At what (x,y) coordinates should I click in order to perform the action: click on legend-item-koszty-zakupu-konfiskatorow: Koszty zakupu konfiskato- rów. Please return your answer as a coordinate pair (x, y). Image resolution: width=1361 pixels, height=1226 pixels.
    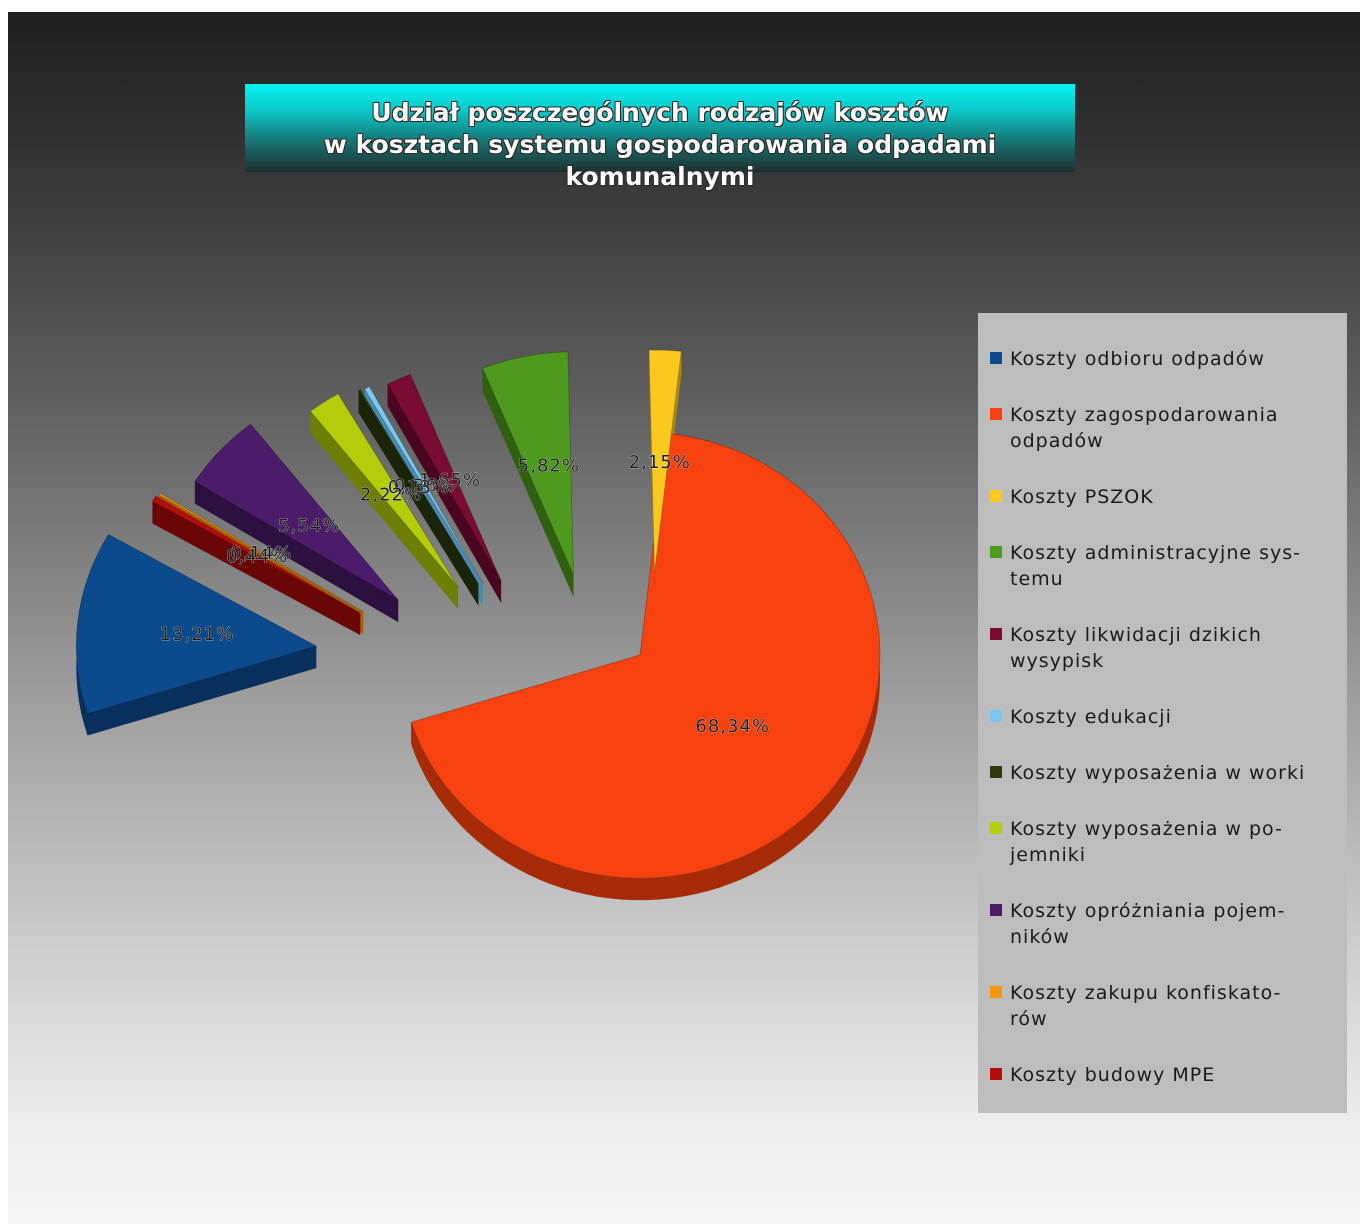
    Looking at the image, I should click on (1163, 1006).